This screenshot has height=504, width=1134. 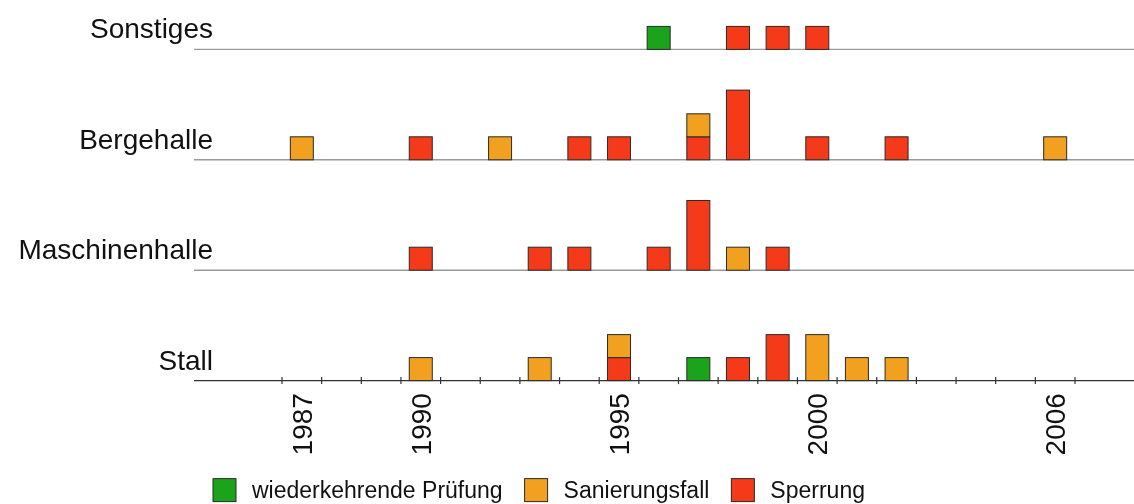 What do you see at coordinates (620, 424) in the screenshot?
I see `x-tick-label: 1995` at bounding box center [620, 424].